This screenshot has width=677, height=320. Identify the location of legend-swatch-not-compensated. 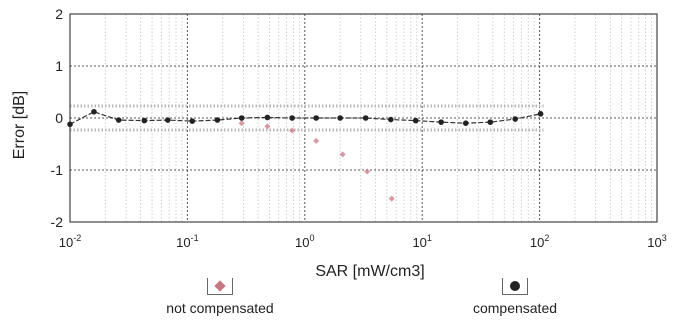
(220, 286).